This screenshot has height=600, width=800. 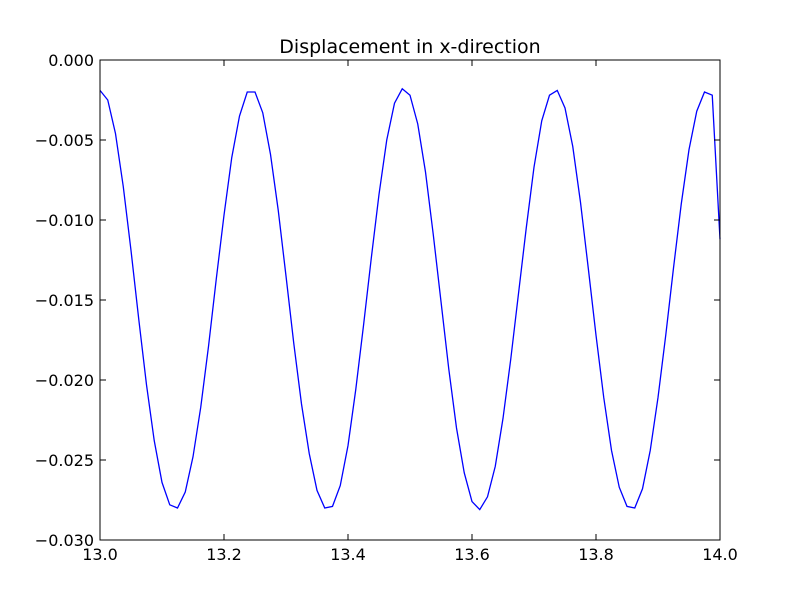 I want to click on y-tick-label: −0.020, so click(x=64, y=380).